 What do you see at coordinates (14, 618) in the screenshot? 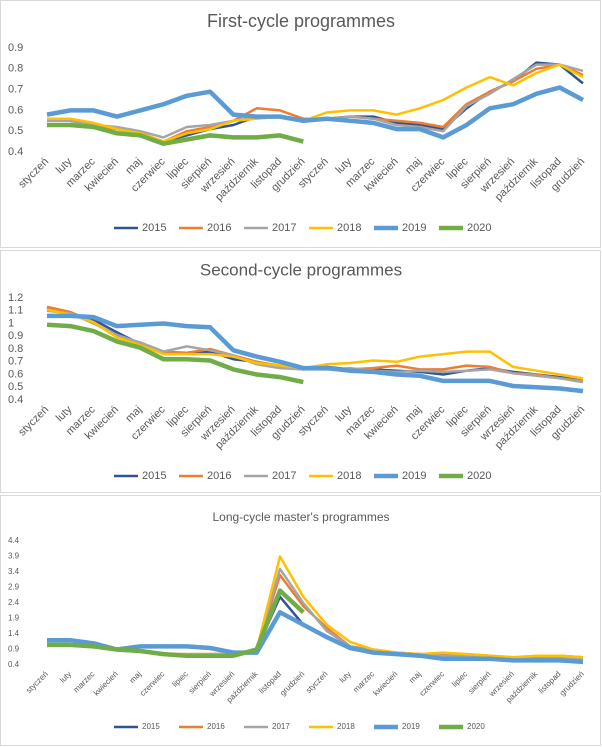
I see `y-tick-label: 1.9` at bounding box center [14, 618].